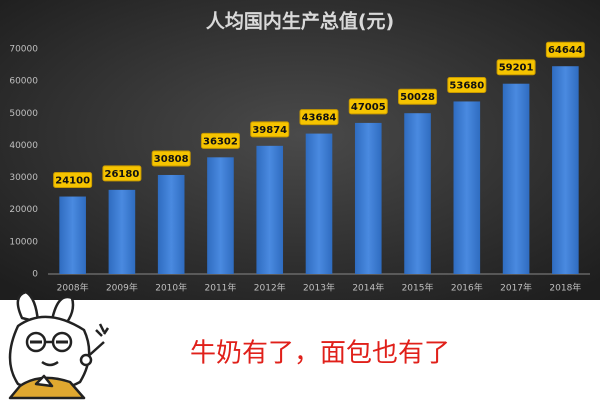  What do you see at coordinates (23, 178) in the screenshot?
I see `y-tick-label: 30000` at bounding box center [23, 178].